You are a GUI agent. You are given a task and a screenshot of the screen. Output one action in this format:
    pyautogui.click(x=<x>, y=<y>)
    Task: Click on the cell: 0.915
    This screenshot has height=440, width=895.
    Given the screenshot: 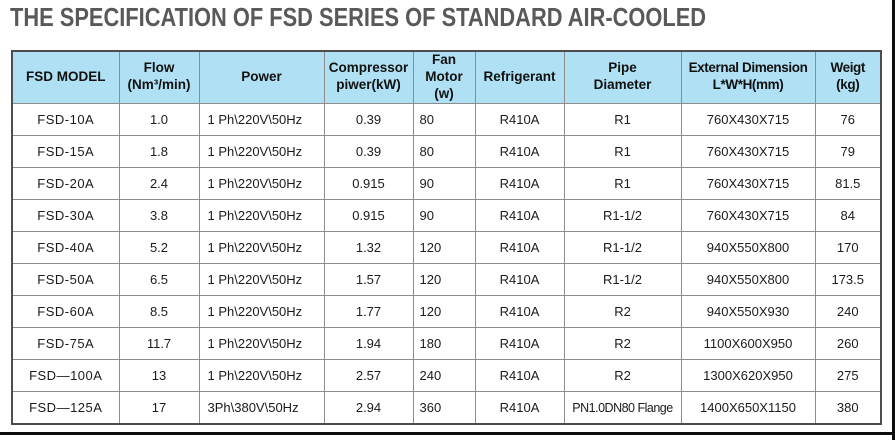 What is the action you would take?
    pyautogui.click(x=368, y=183)
    